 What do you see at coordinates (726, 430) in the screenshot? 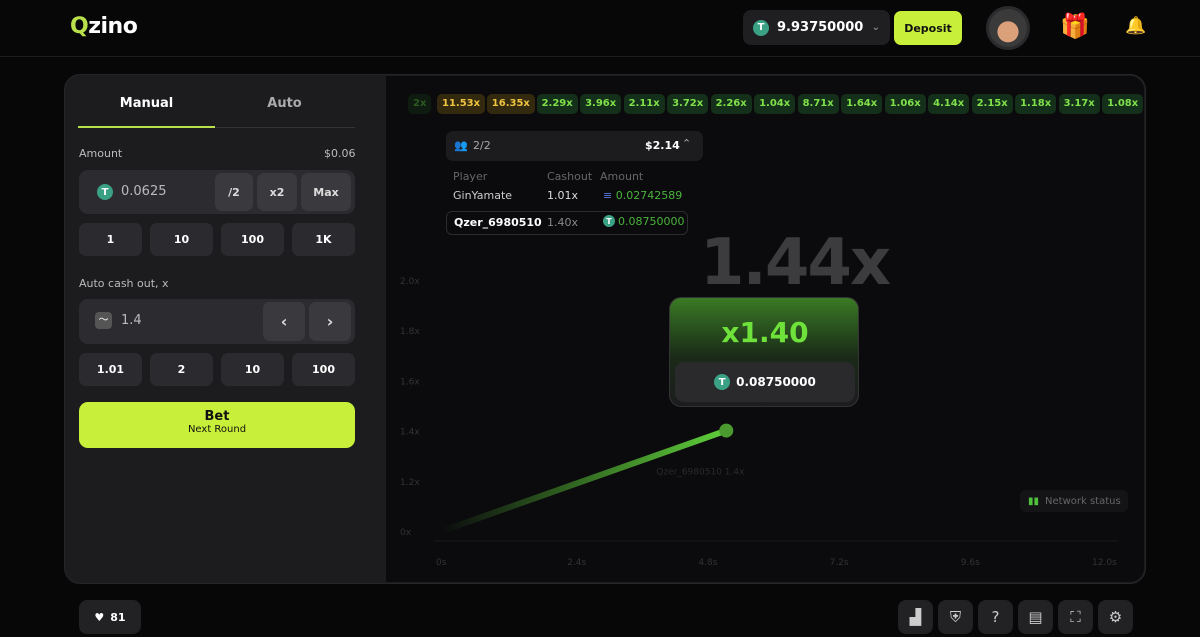
I see `curve-head-point` at bounding box center [726, 430].